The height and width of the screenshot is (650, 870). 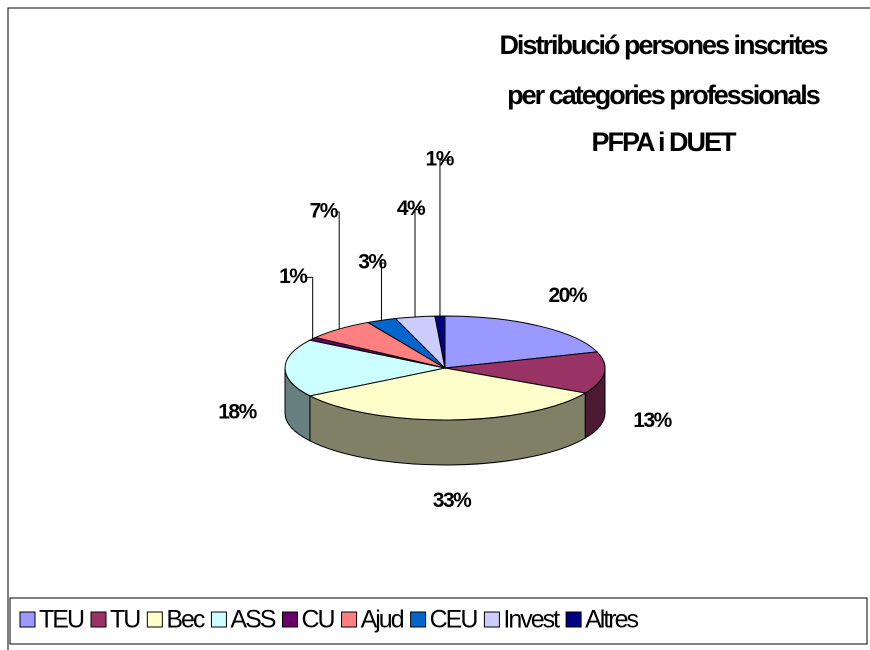 I want to click on legend-label: Invest, so click(x=531, y=620).